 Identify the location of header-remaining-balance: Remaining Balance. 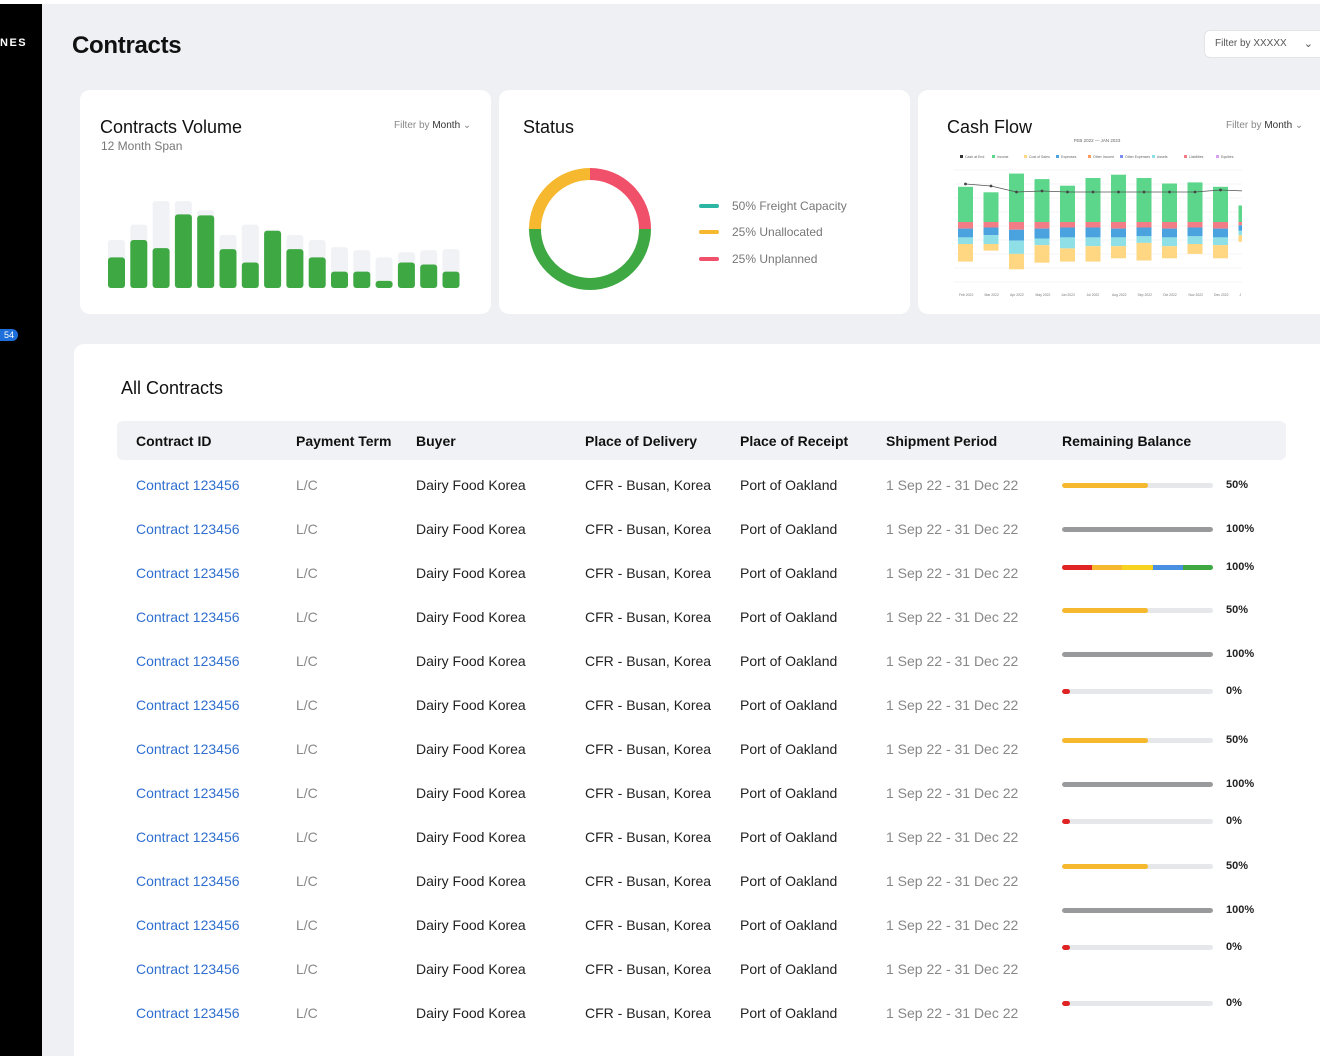
(1127, 441).